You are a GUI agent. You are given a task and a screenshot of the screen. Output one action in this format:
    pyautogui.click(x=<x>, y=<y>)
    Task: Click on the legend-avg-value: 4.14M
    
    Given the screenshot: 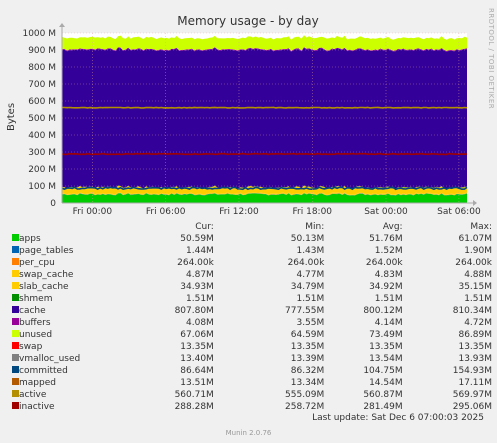 What is the action you would take?
    pyautogui.click(x=388, y=323)
    